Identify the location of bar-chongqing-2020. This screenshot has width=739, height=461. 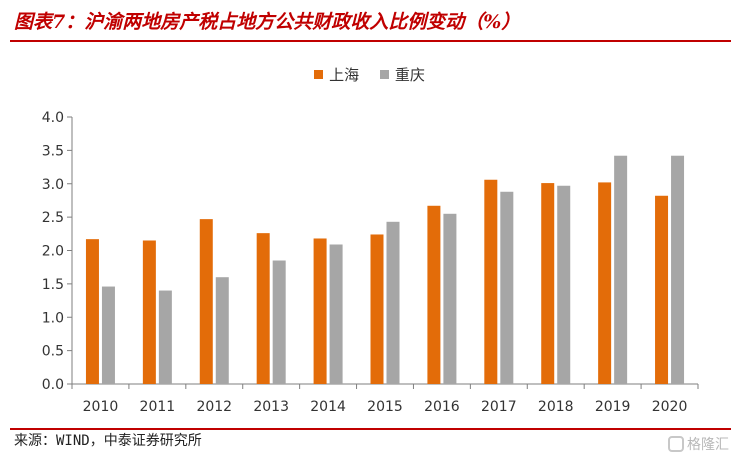
(678, 269).